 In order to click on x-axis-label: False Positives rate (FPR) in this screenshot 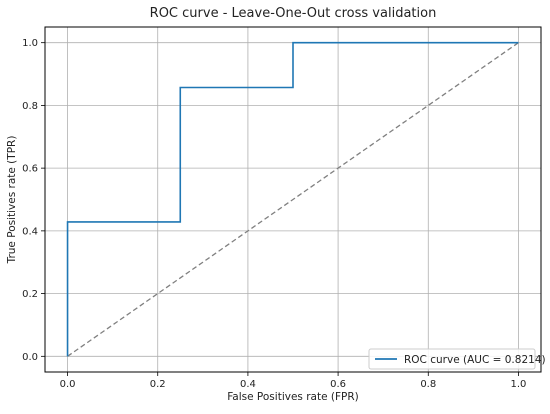, I will do `click(293, 397)`.